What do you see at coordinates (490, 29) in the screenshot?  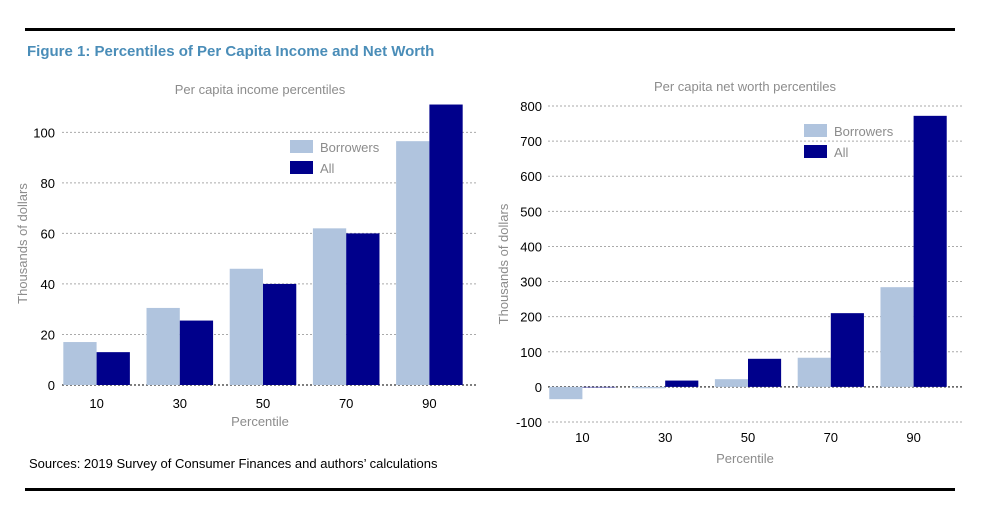 I see `top-rule` at bounding box center [490, 29].